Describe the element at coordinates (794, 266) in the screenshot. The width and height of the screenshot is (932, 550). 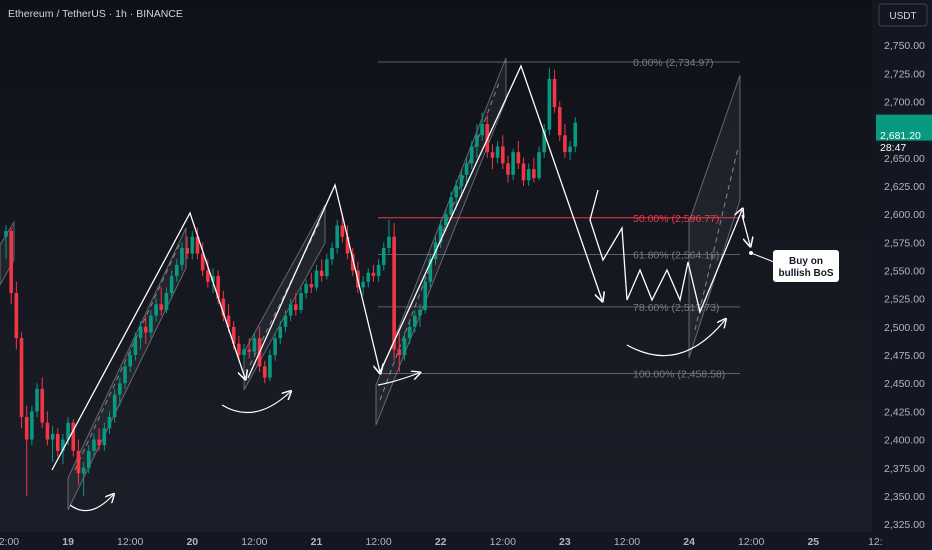
I see `callout-note: Buy on bullish BoS` at that location.